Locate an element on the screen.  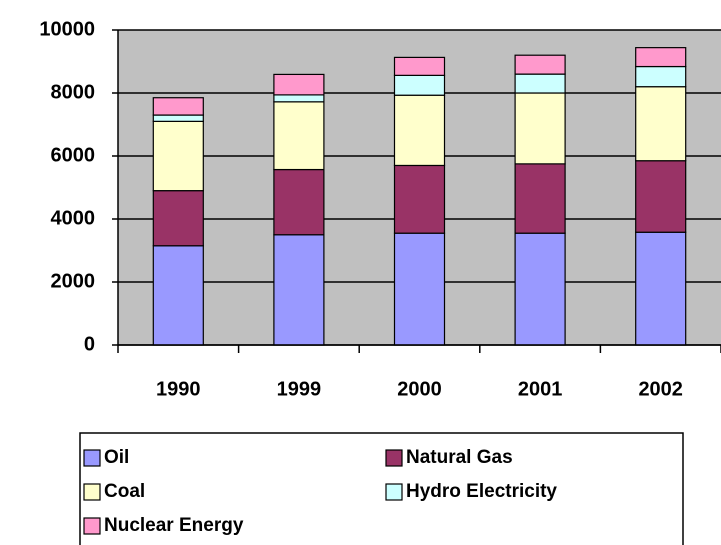
y-tick-label: 10000 is located at coordinates (67, 29).